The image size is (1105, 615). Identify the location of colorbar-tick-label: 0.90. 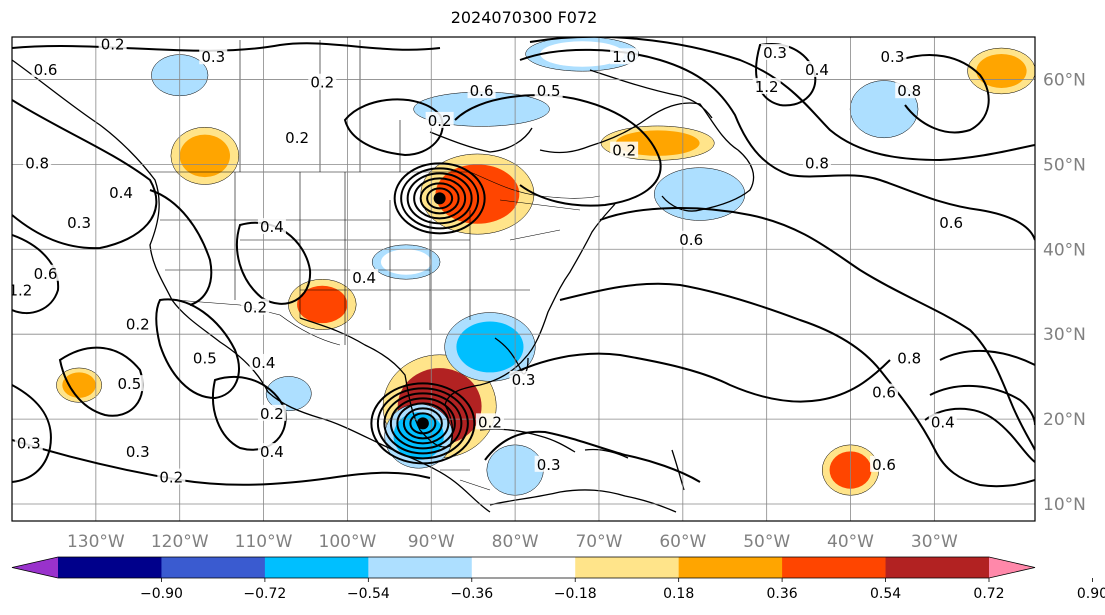
(1091, 594).